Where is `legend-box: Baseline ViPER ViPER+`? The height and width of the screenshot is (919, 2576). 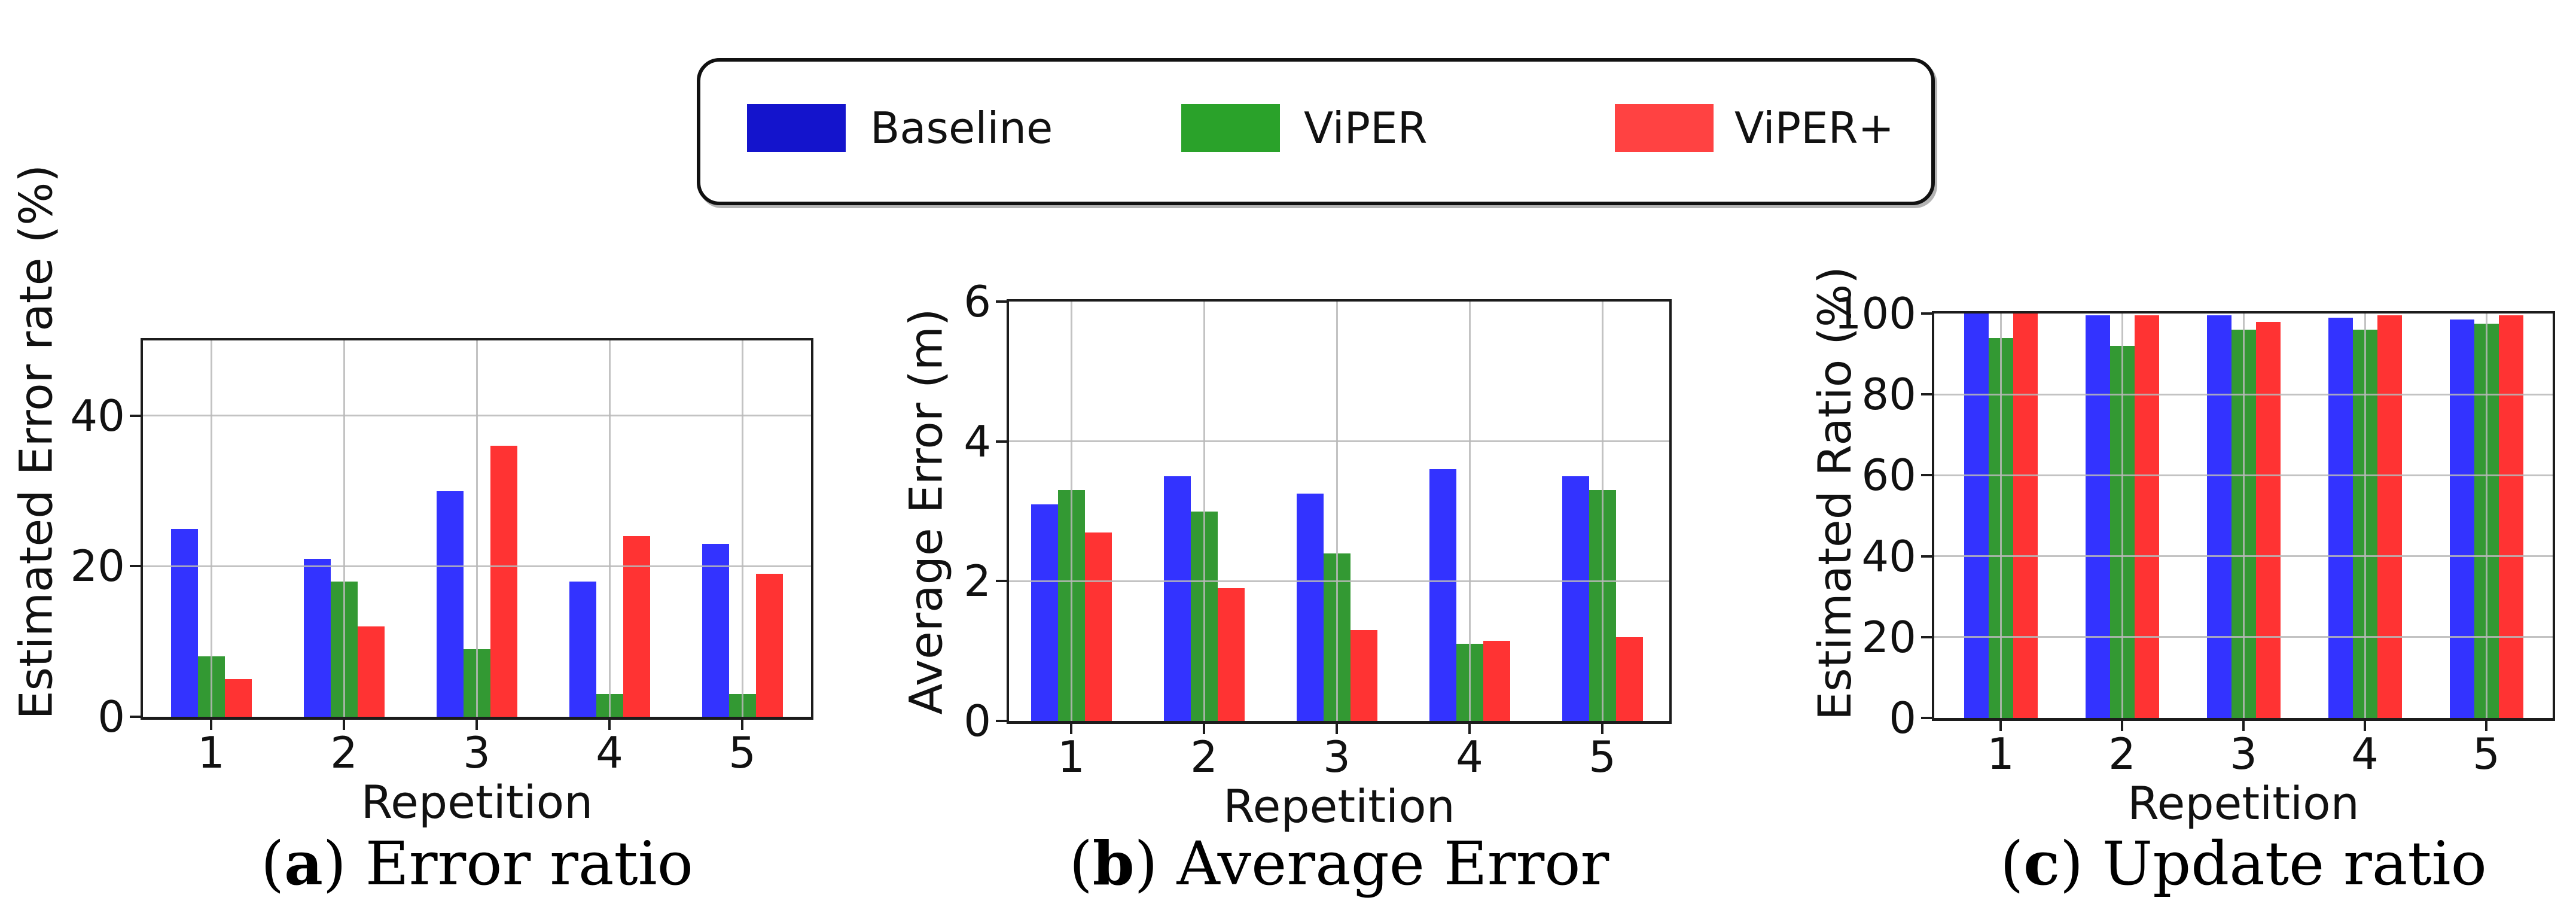 legend-box: Baseline ViPER ViPER+ is located at coordinates (1316, 131).